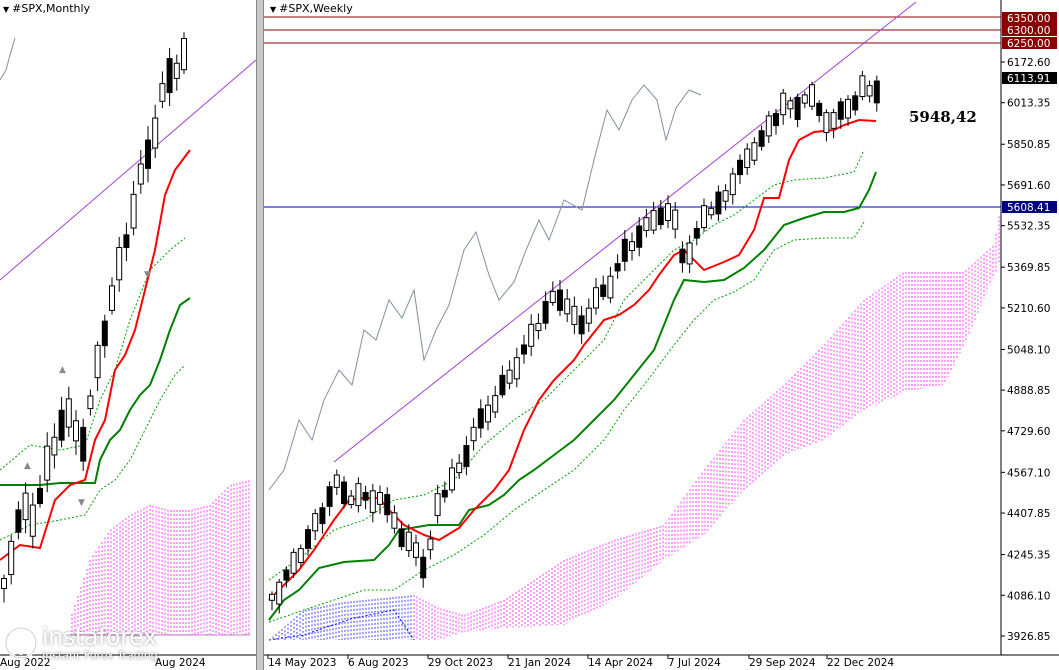 The image size is (1059, 670). What do you see at coordinates (1028, 637) in the screenshot?
I see `y-tick-label: 3926.85` at bounding box center [1028, 637].